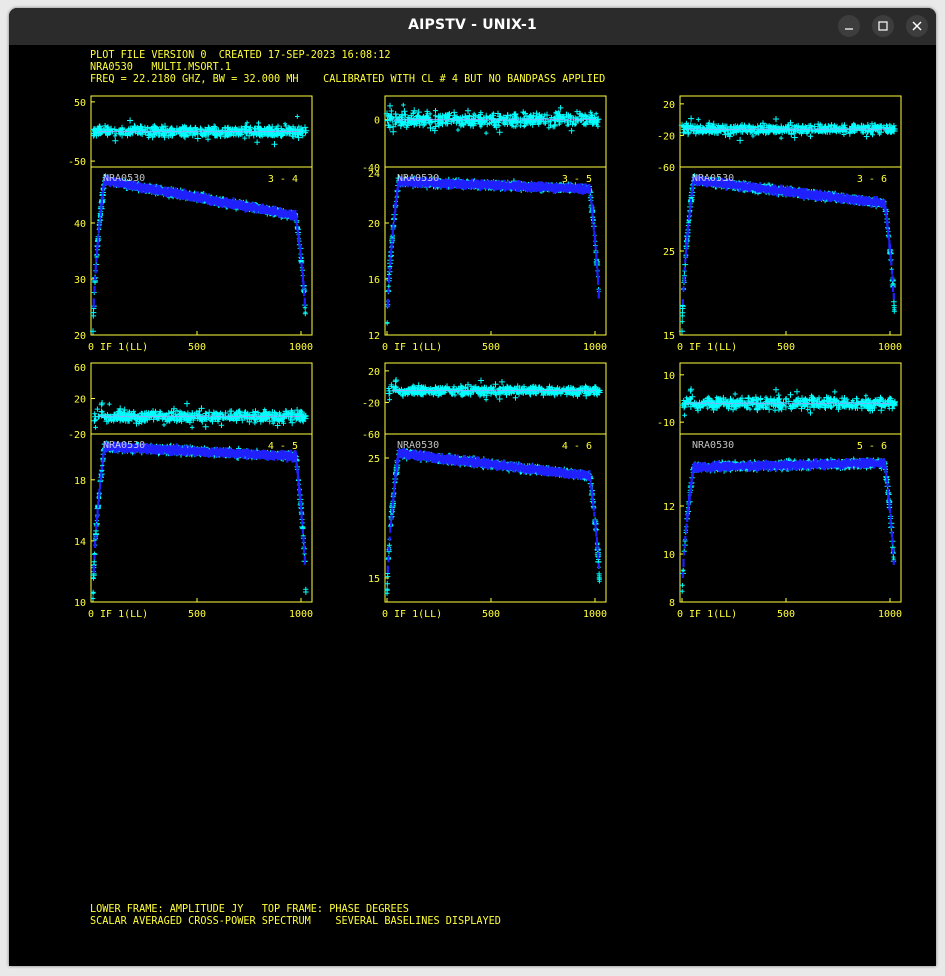 The image size is (945, 976). I want to click on maximize-button, so click(883, 26).